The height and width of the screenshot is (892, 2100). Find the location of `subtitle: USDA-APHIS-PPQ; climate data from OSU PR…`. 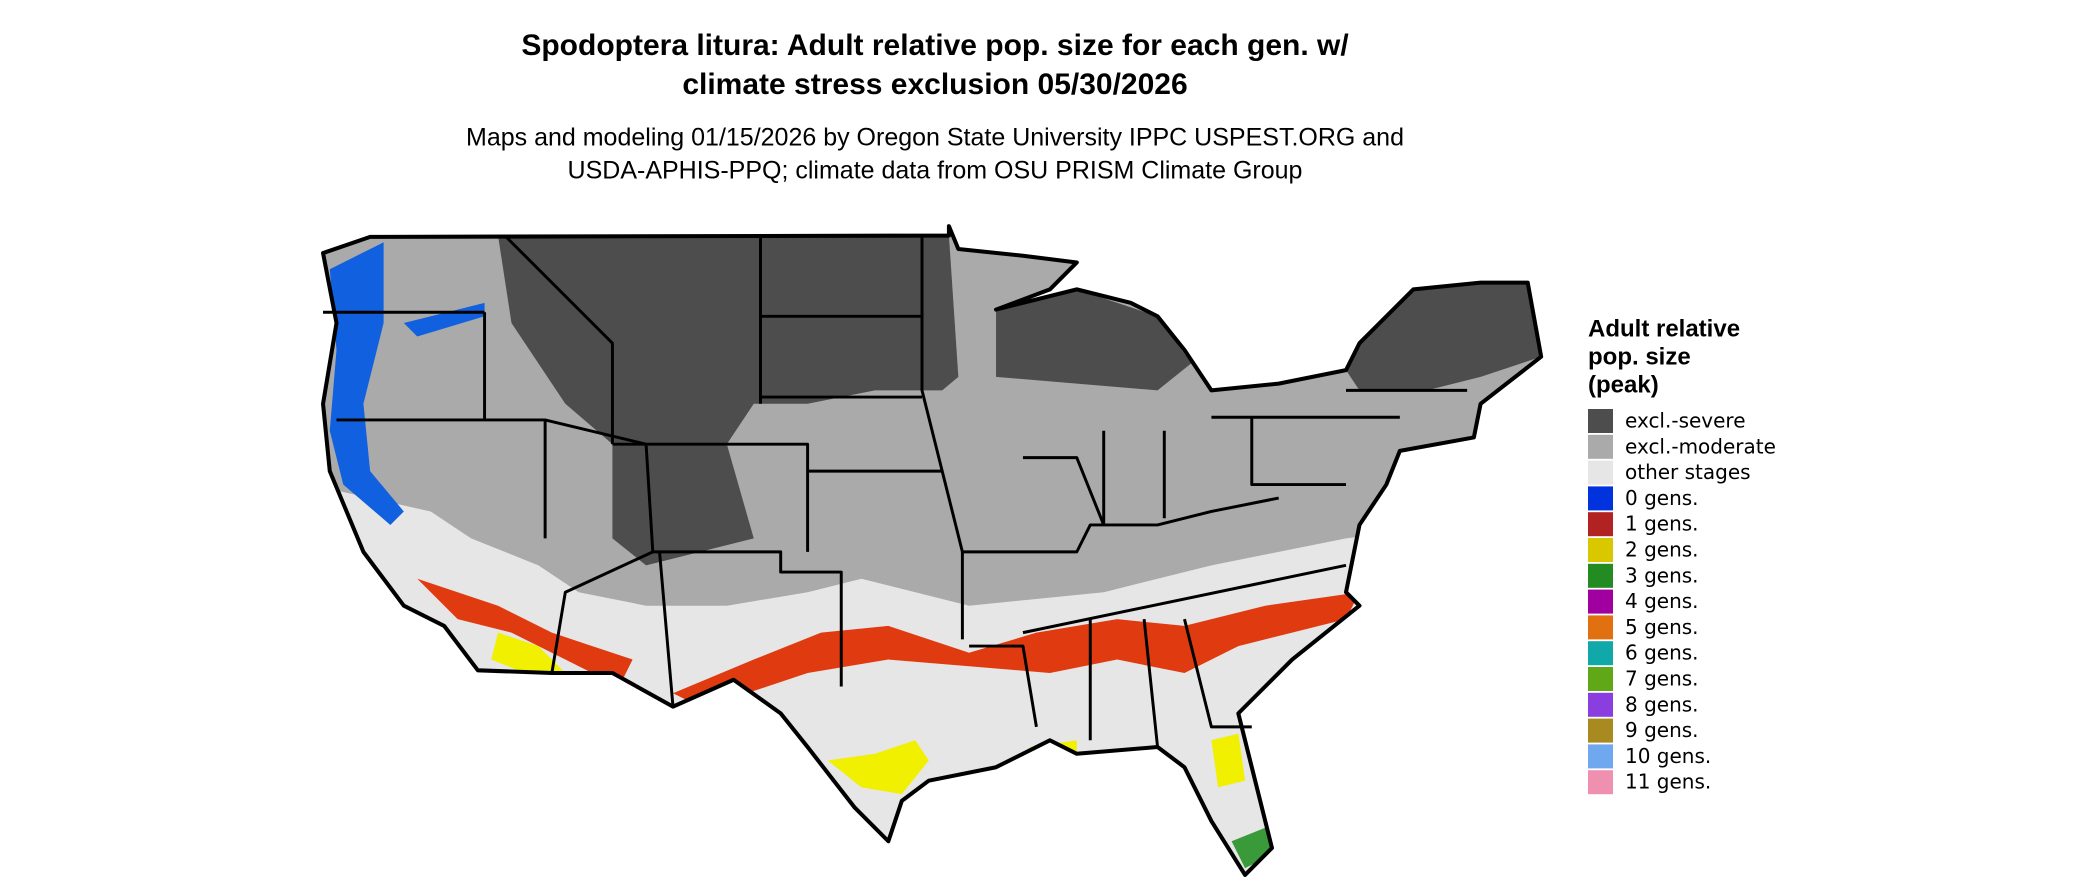

subtitle: USDA-APHIS-PPQ; climate data from OSU PR… is located at coordinates (935, 171).